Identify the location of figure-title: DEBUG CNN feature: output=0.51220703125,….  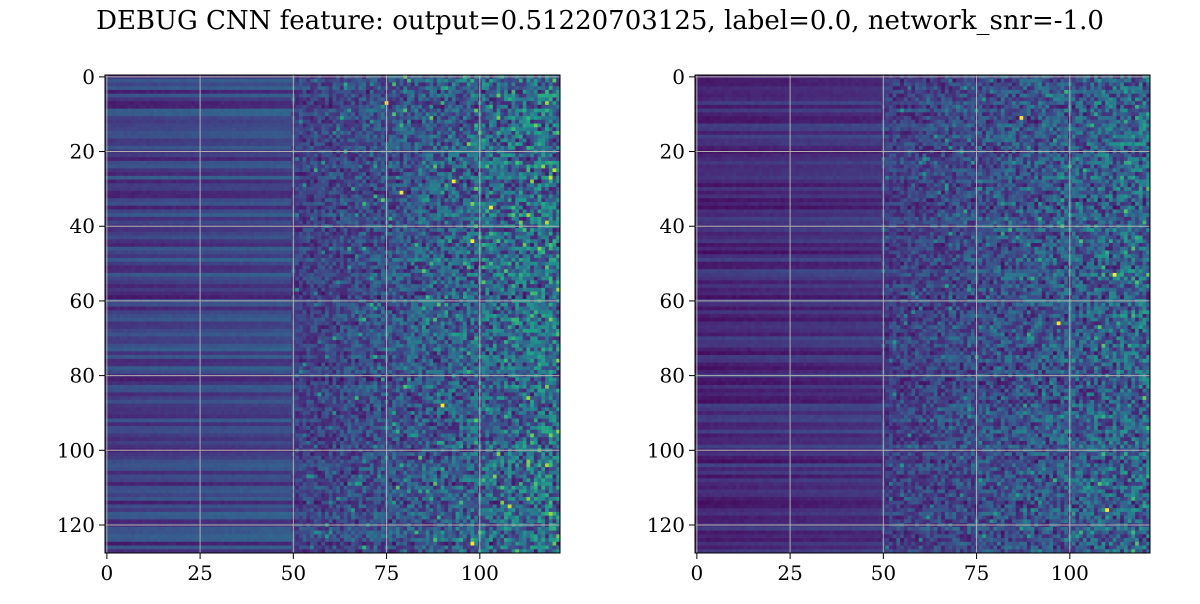
(600, 21).